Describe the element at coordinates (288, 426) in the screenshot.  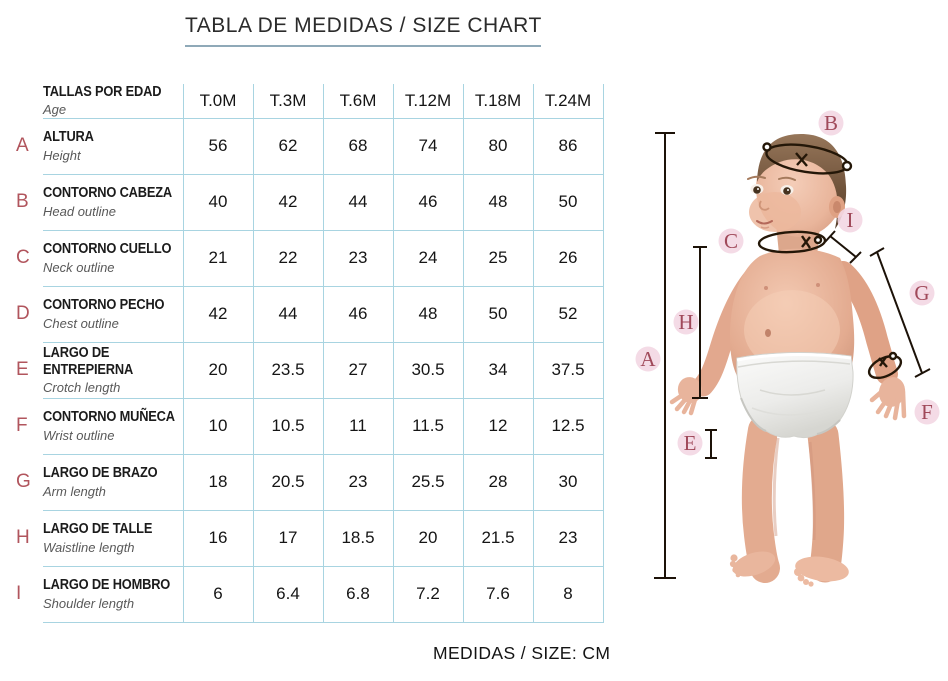
I see `size-value: 10.5` at that location.